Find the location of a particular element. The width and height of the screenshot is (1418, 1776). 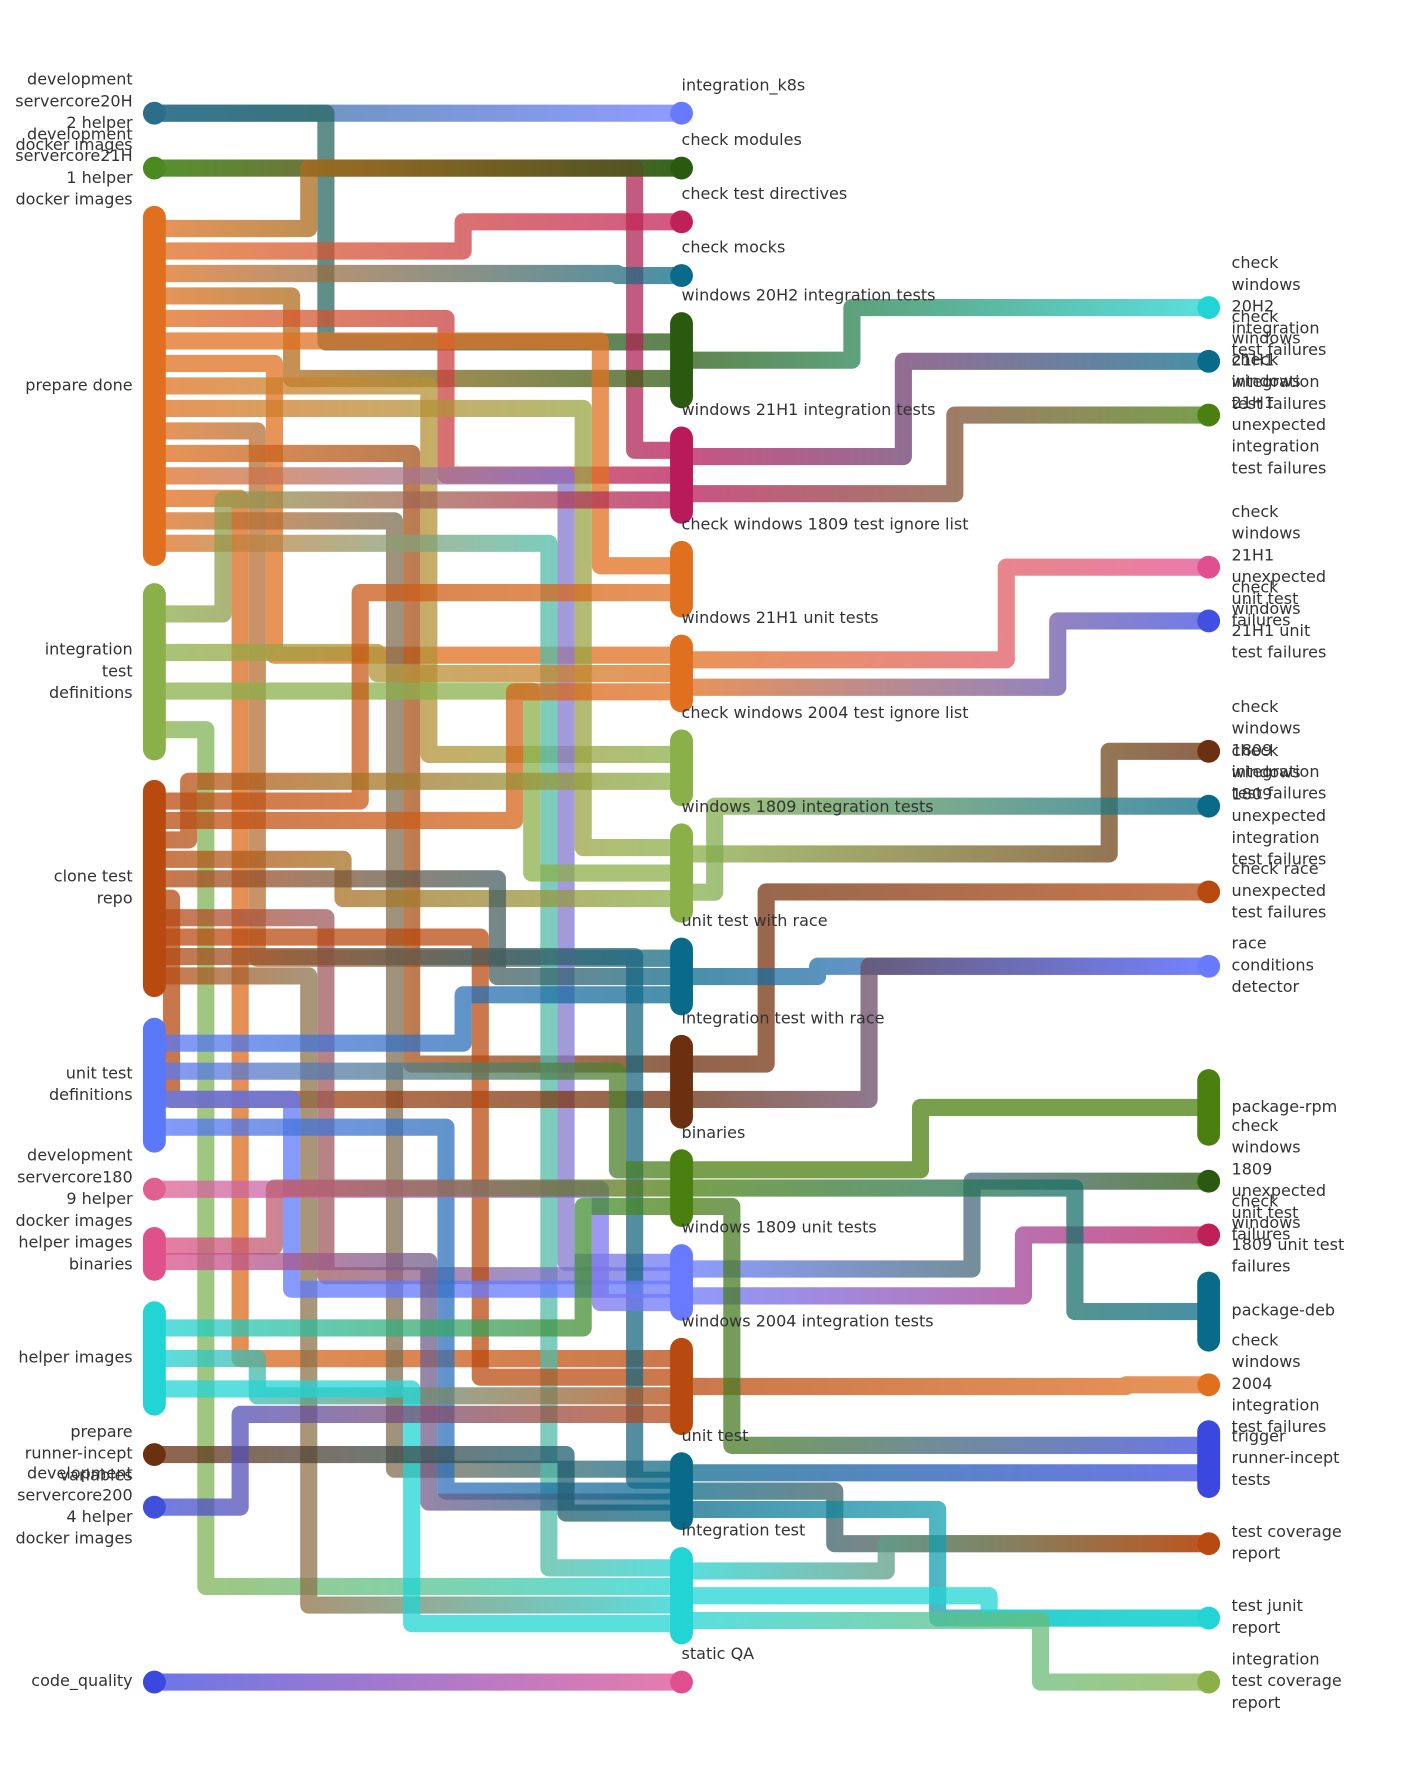

job-label: binaries is located at coordinates (713, 1133).